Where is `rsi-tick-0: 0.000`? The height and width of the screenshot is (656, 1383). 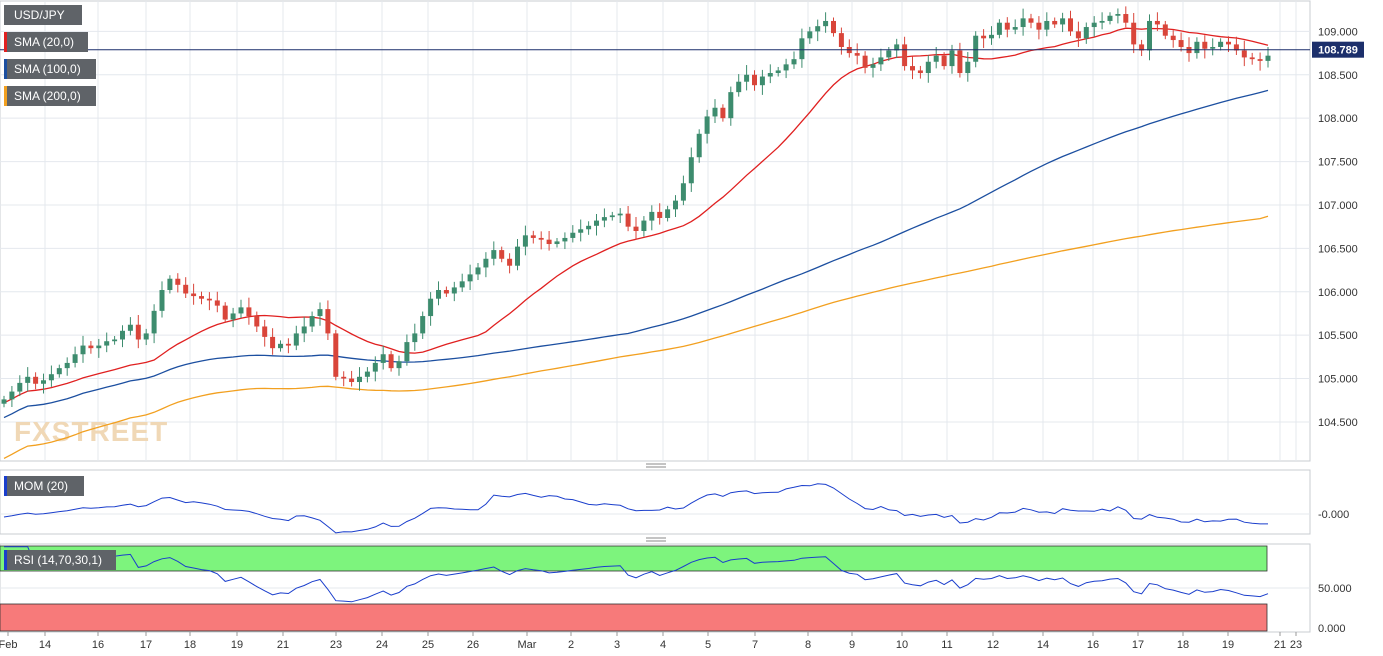
rsi-tick-0: 0.000 is located at coordinates (1332, 629).